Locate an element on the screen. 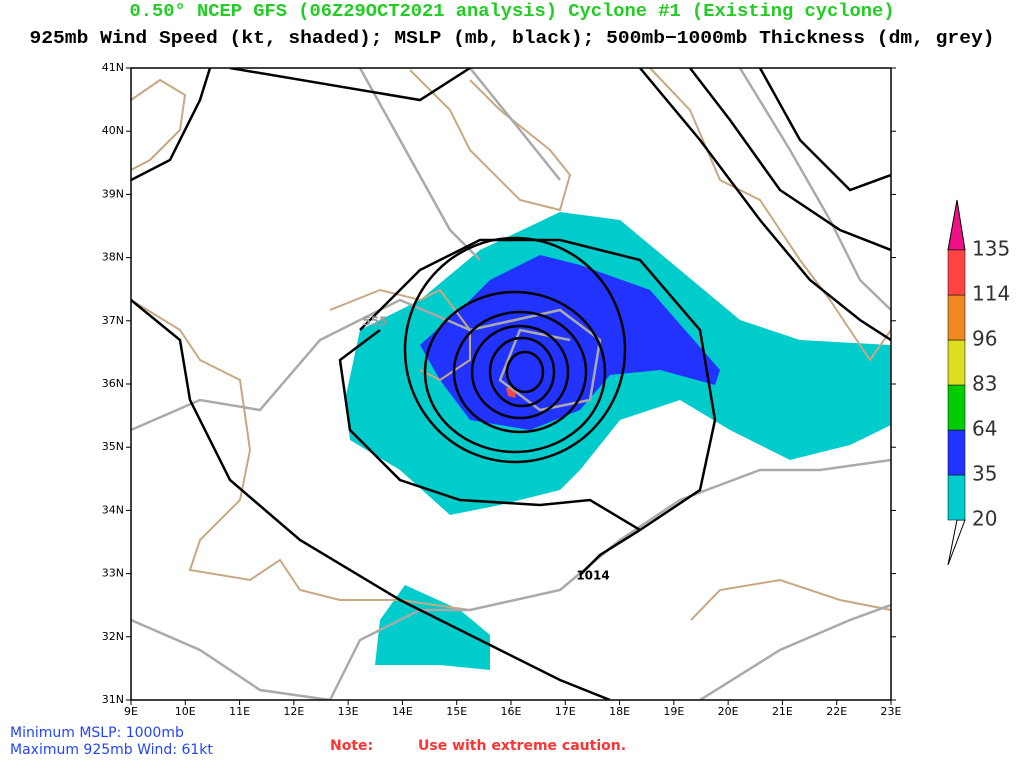 This screenshot has height=768, width=1024. lat-label: 36N is located at coordinates (113, 383).